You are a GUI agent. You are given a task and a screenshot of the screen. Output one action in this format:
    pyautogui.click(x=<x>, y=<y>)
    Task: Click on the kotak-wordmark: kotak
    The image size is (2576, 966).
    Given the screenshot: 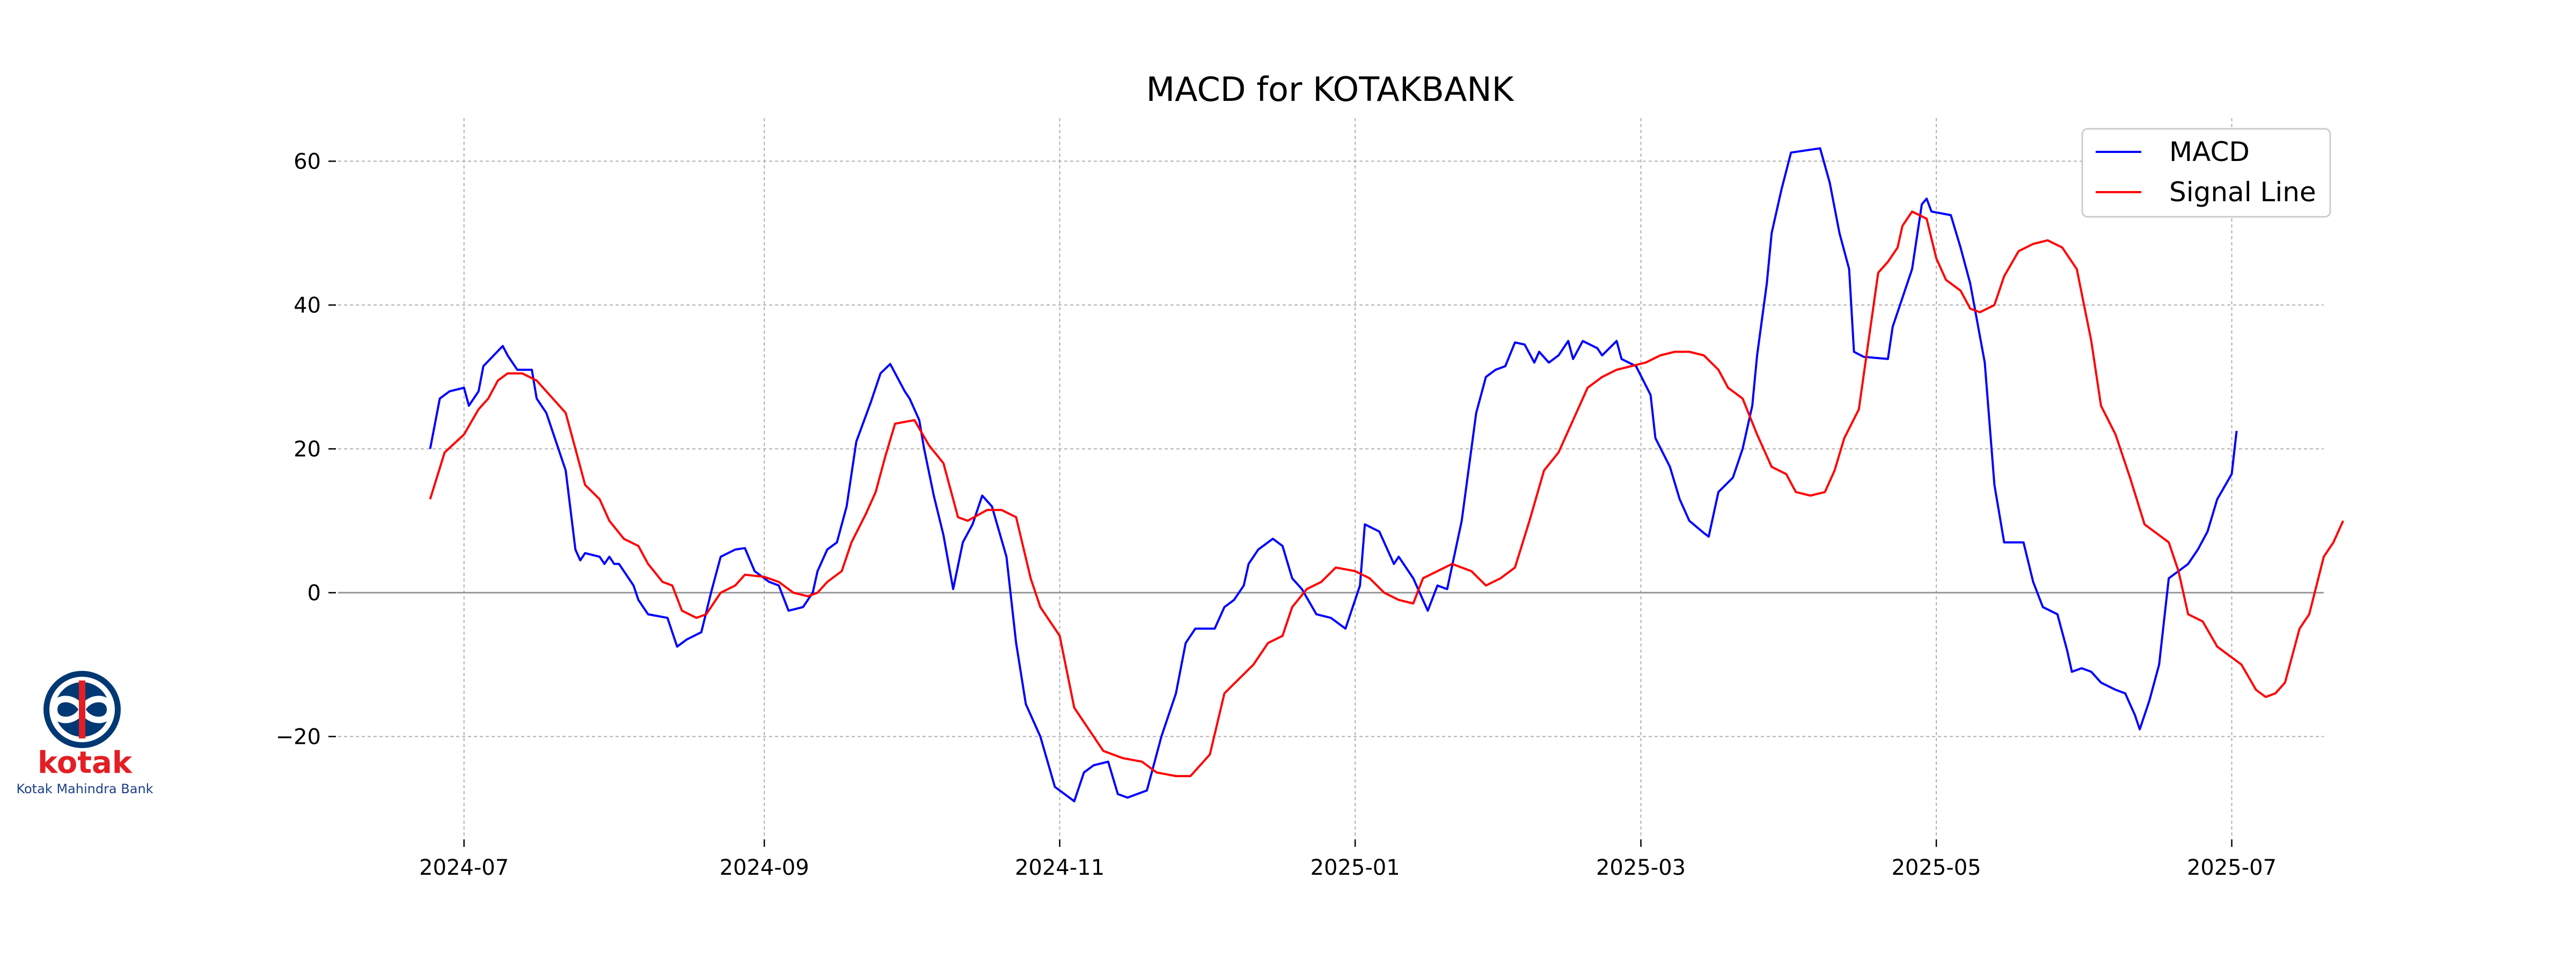 What is the action you would take?
    pyautogui.click(x=85, y=762)
    